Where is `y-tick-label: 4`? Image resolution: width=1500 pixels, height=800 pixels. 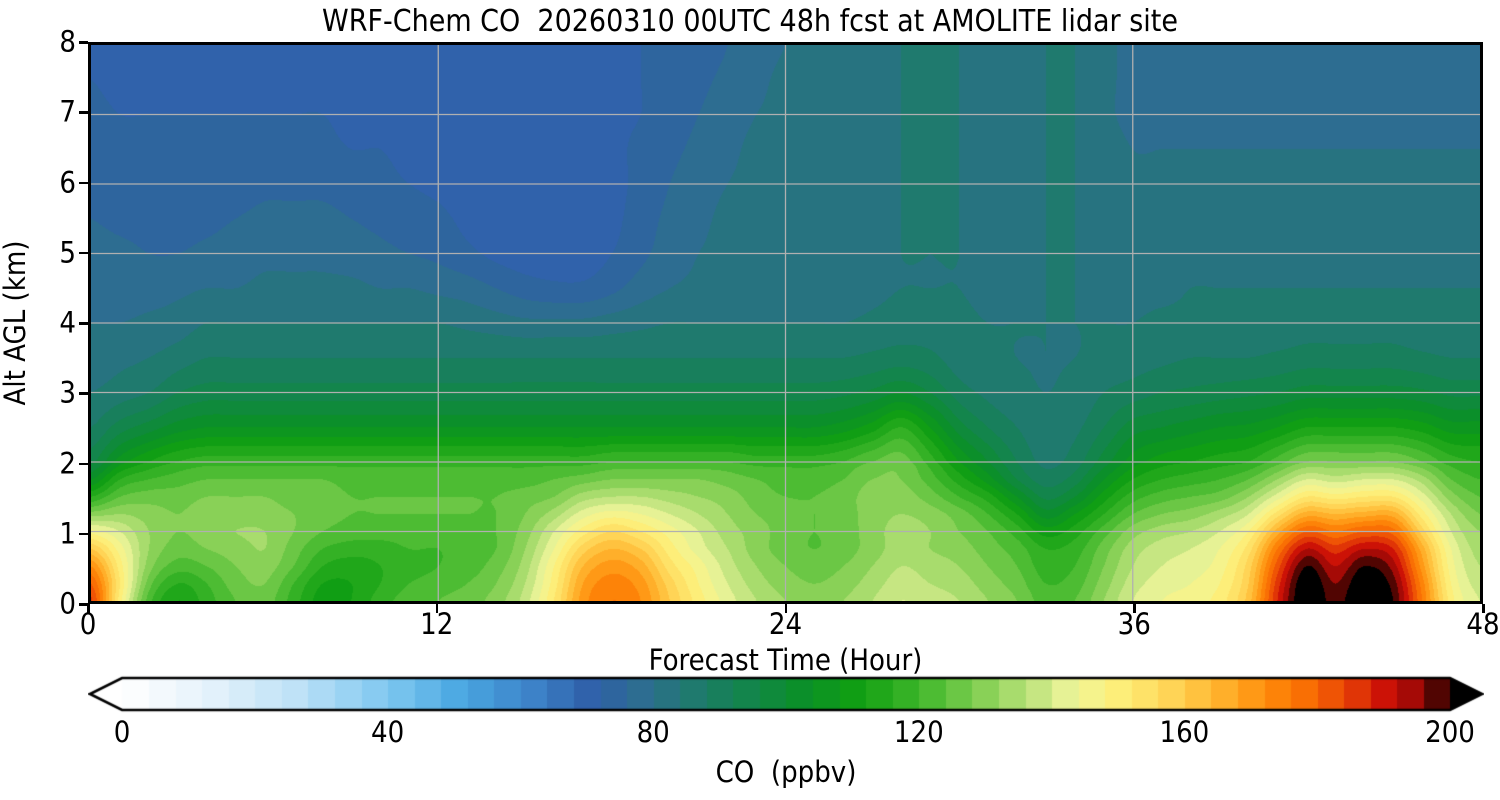 y-tick-label: 4 is located at coordinates (67, 322).